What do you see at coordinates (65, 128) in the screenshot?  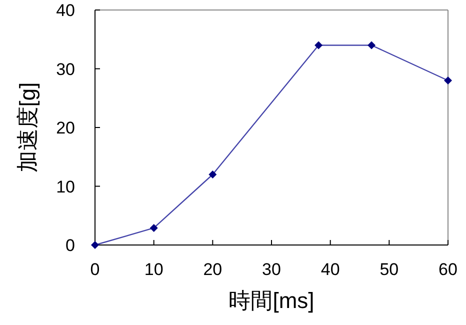 I see `y-tick-label: 20` at bounding box center [65, 128].